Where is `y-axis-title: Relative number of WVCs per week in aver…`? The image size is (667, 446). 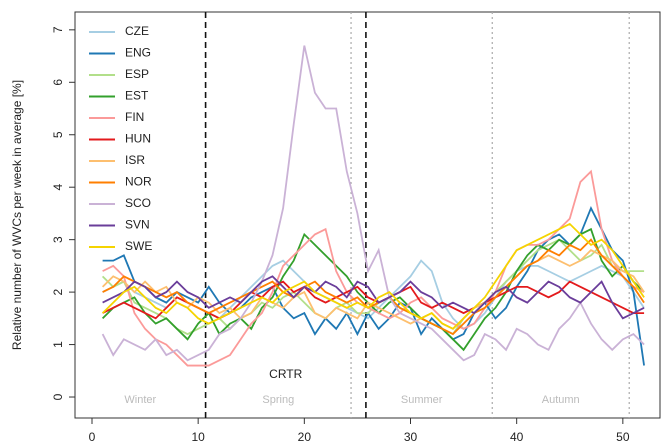 y-axis-title: Relative number of WVCs per week in aver… is located at coordinates (17, 215).